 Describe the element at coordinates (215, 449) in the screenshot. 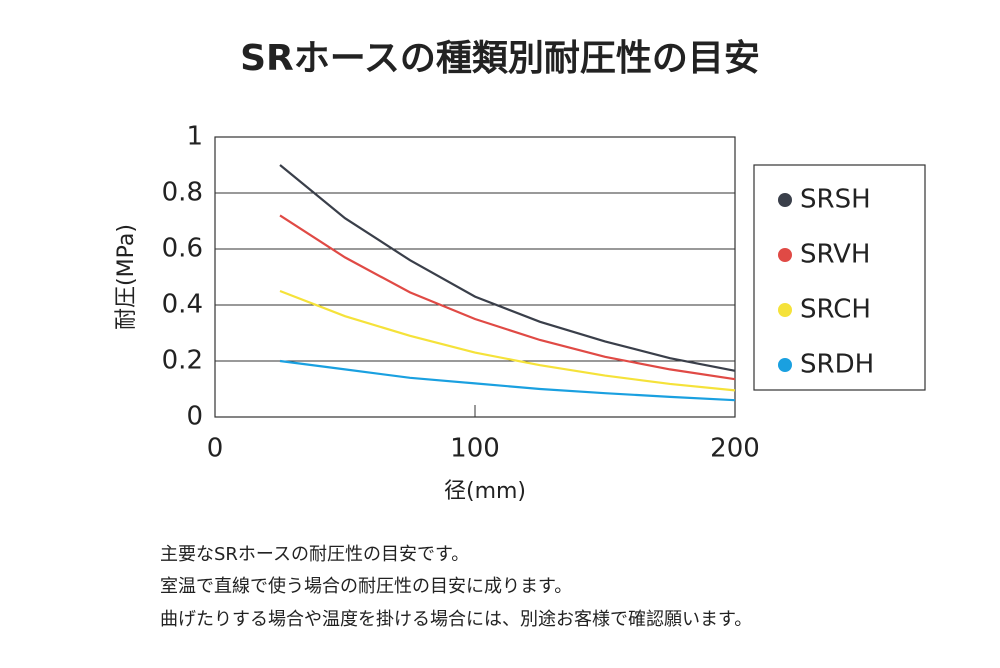

I see `x-tick-label: 0` at that location.